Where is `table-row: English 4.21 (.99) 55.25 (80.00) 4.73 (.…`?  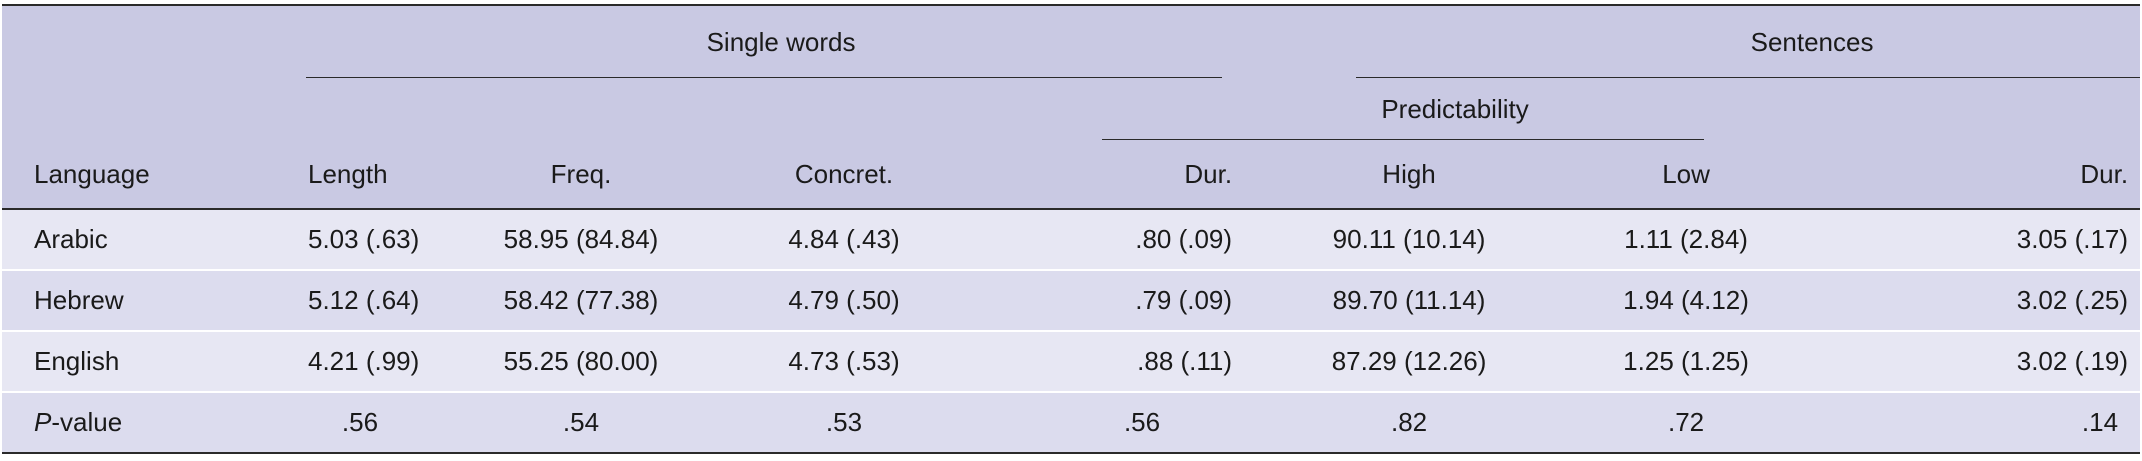
table-row: English 4.21 (.99) 55.25 (80.00) 4.73 (.… is located at coordinates (1071, 362).